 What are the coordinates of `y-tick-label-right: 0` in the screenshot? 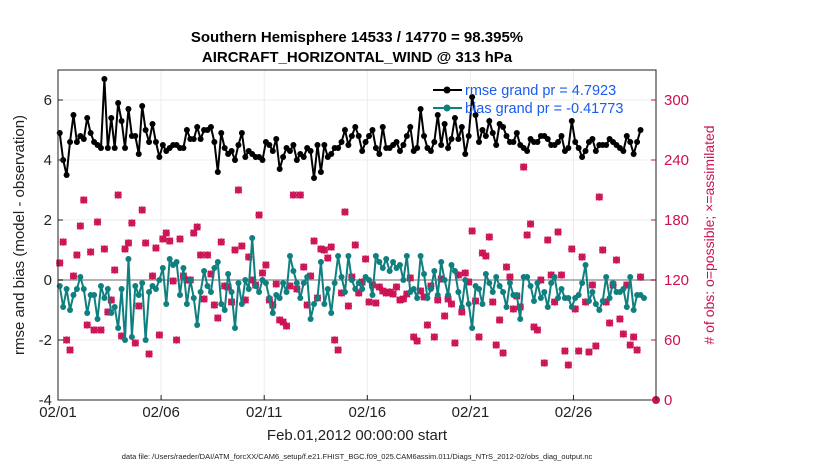 It's located at (668, 400).